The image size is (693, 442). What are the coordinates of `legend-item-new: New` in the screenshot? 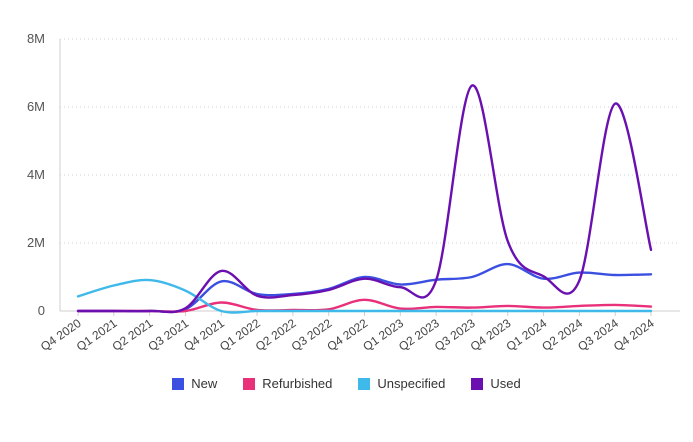 It's located at (194, 383).